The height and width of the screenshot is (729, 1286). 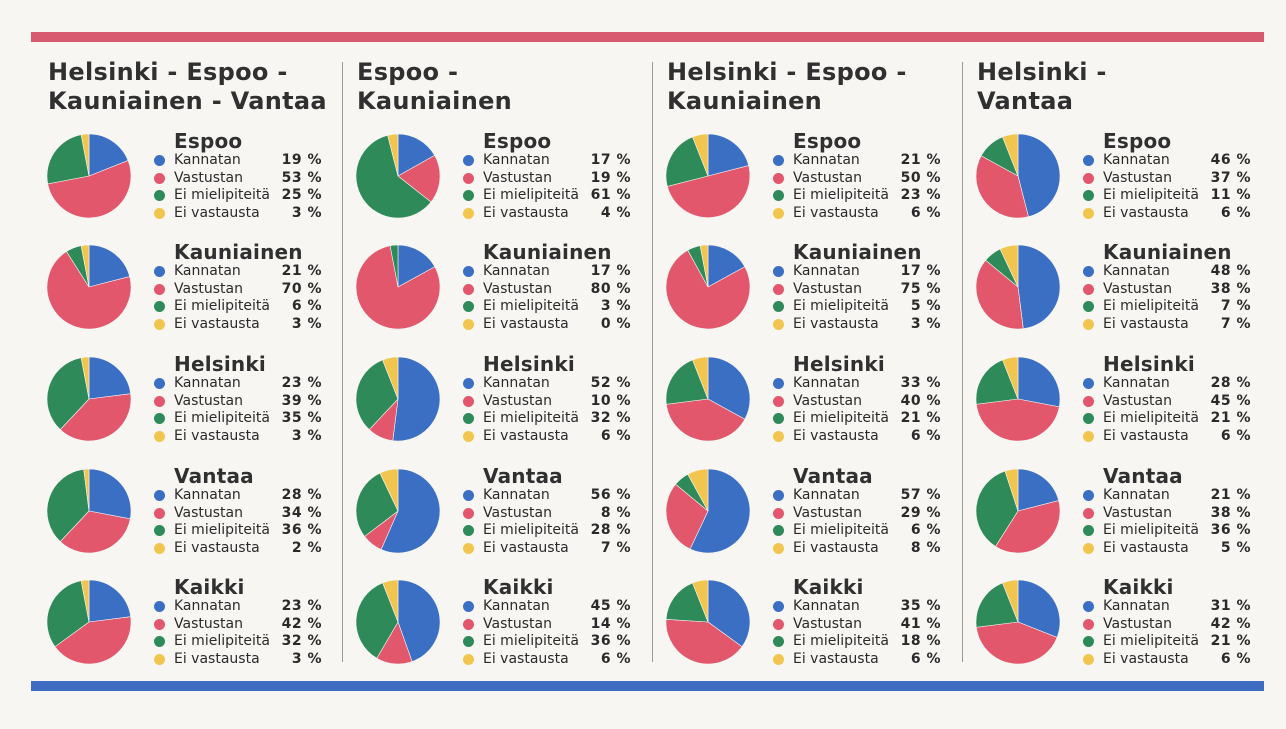 I want to click on column-divider, so click(x=962, y=362).